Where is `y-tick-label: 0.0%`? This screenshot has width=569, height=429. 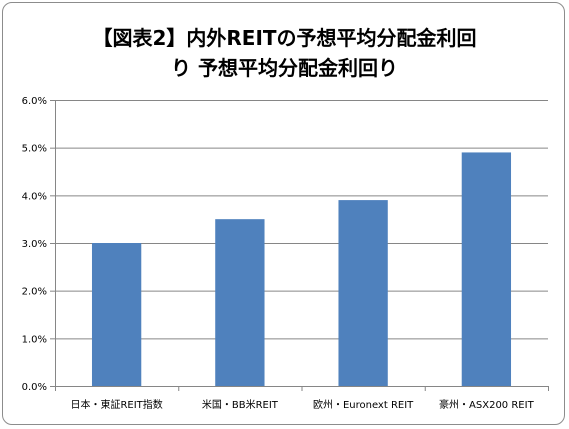
y-tick-label: 0.0% is located at coordinates (34, 387).